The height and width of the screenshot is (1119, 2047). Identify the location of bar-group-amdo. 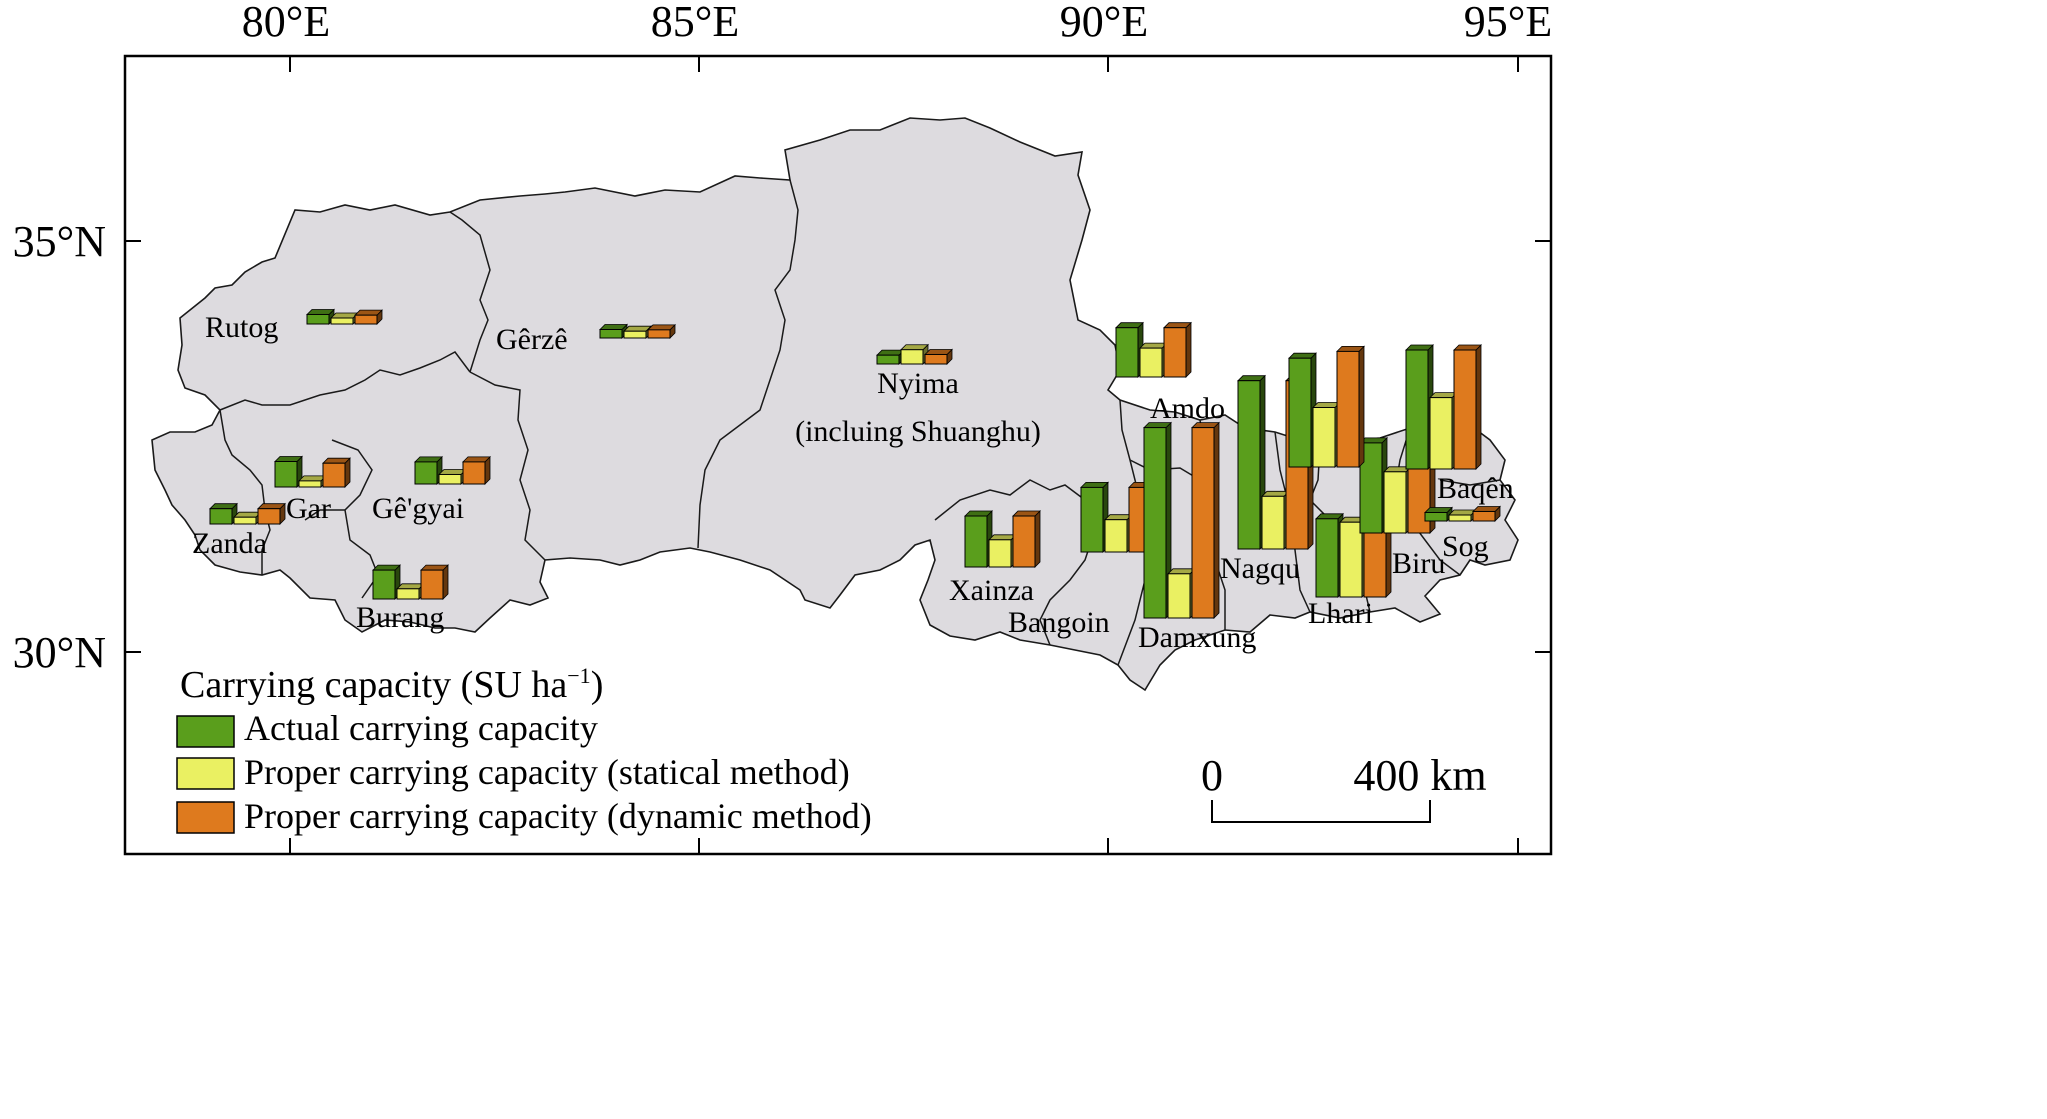
(1153, 349).